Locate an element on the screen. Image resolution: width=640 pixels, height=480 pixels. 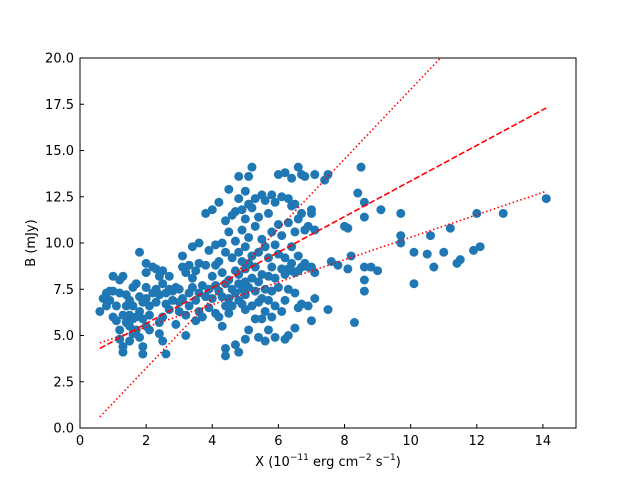
y-tick-label: 2.5 is located at coordinates (63, 382).